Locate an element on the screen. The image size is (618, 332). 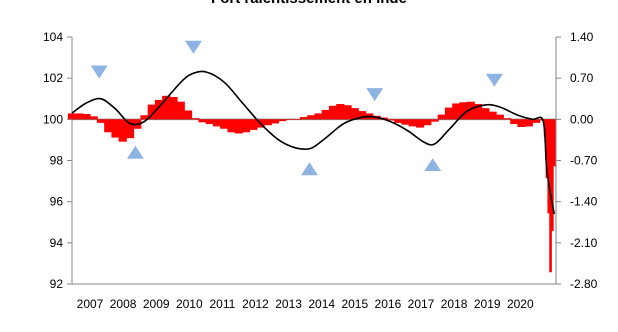
y-right-tick-label: -1.40 is located at coordinates (584, 202).